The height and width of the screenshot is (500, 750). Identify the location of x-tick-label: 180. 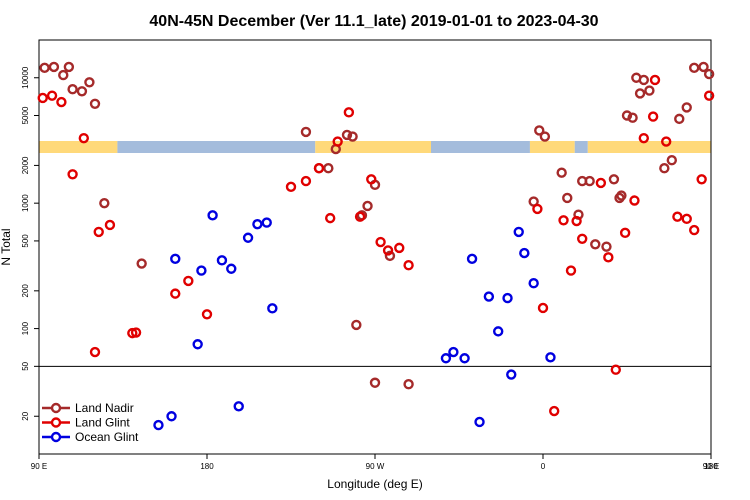
(711, 466).